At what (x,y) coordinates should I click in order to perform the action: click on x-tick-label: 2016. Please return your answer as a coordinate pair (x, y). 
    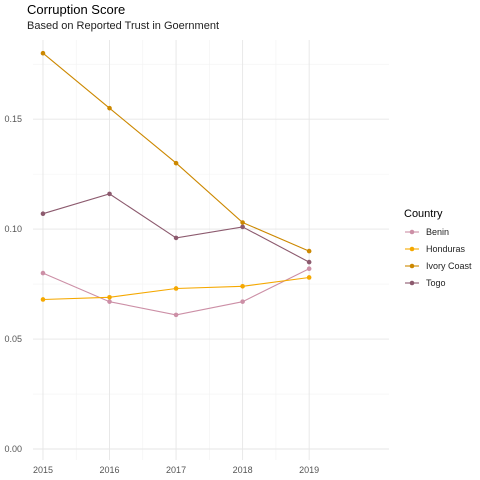
    Looking at the image, I should click on (110, 470).